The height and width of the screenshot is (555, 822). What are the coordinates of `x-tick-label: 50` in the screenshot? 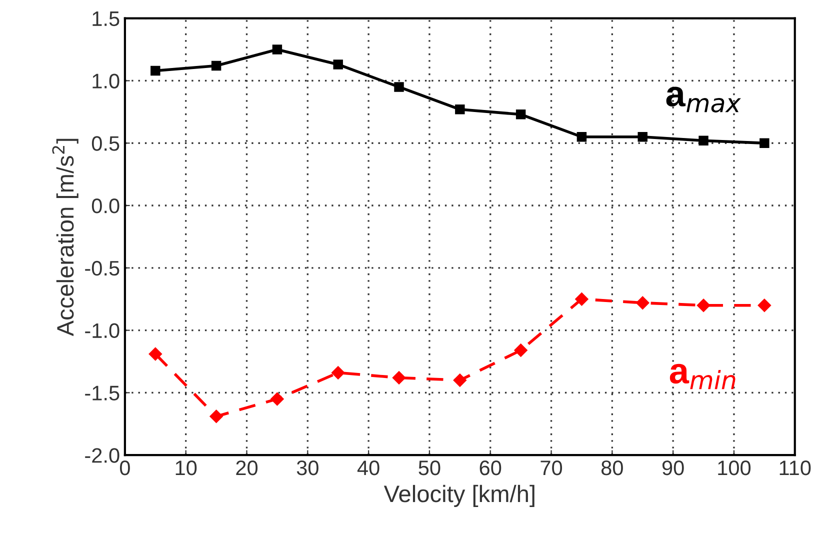 It's located at (429, 468).